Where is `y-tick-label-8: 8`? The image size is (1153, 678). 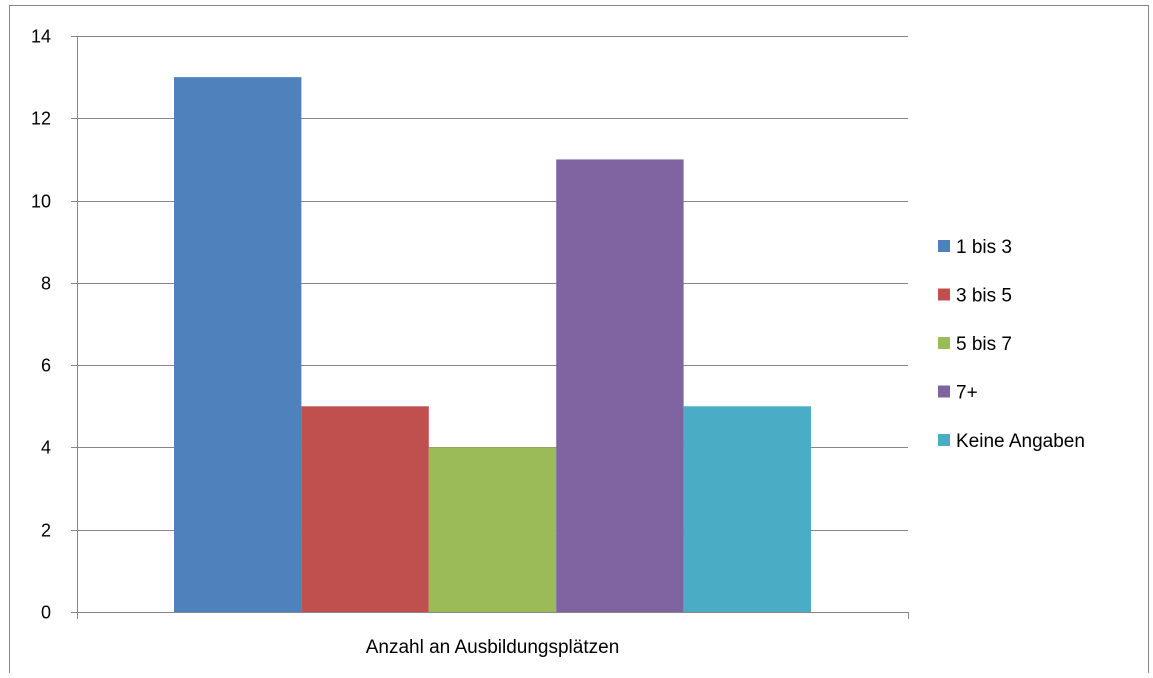
y-tick-label-8: 8 is located at coordinates (46, 284).